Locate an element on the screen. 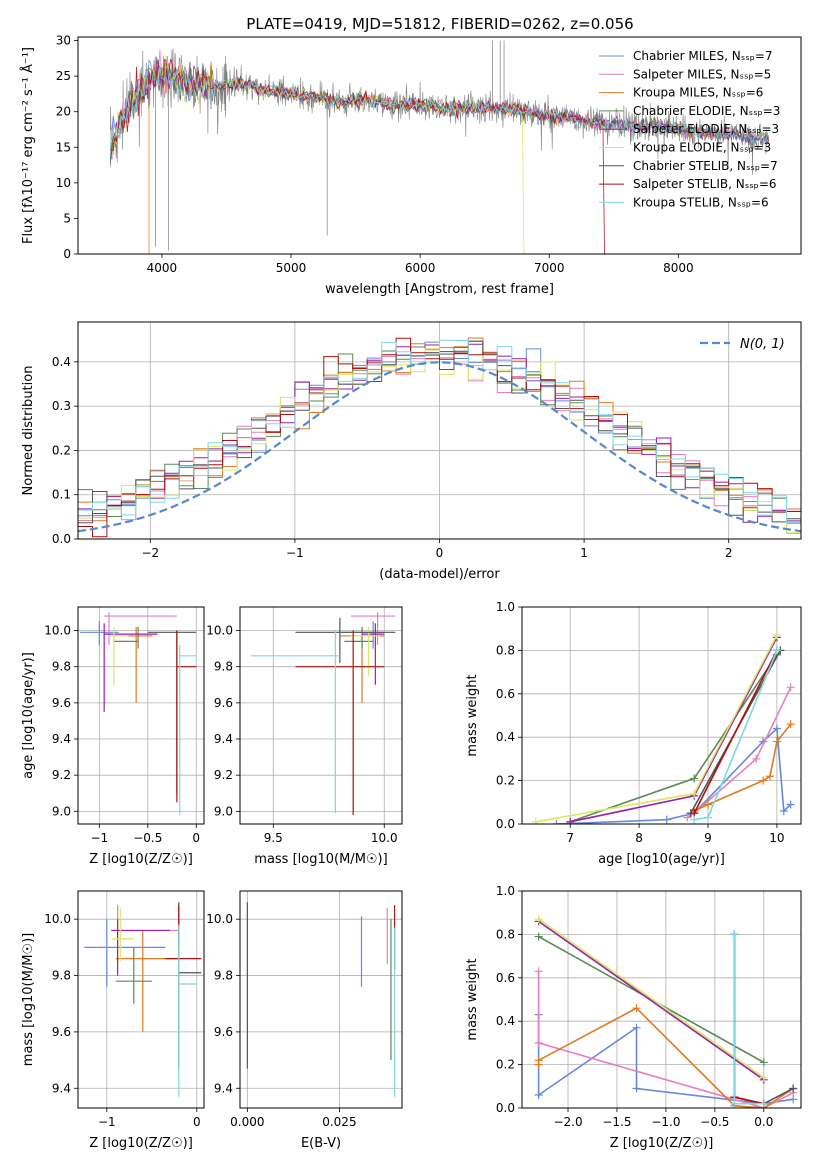 This screenshot has width=819, height=1170. legend: N(0, 1) is located at coordinates (742, 344).